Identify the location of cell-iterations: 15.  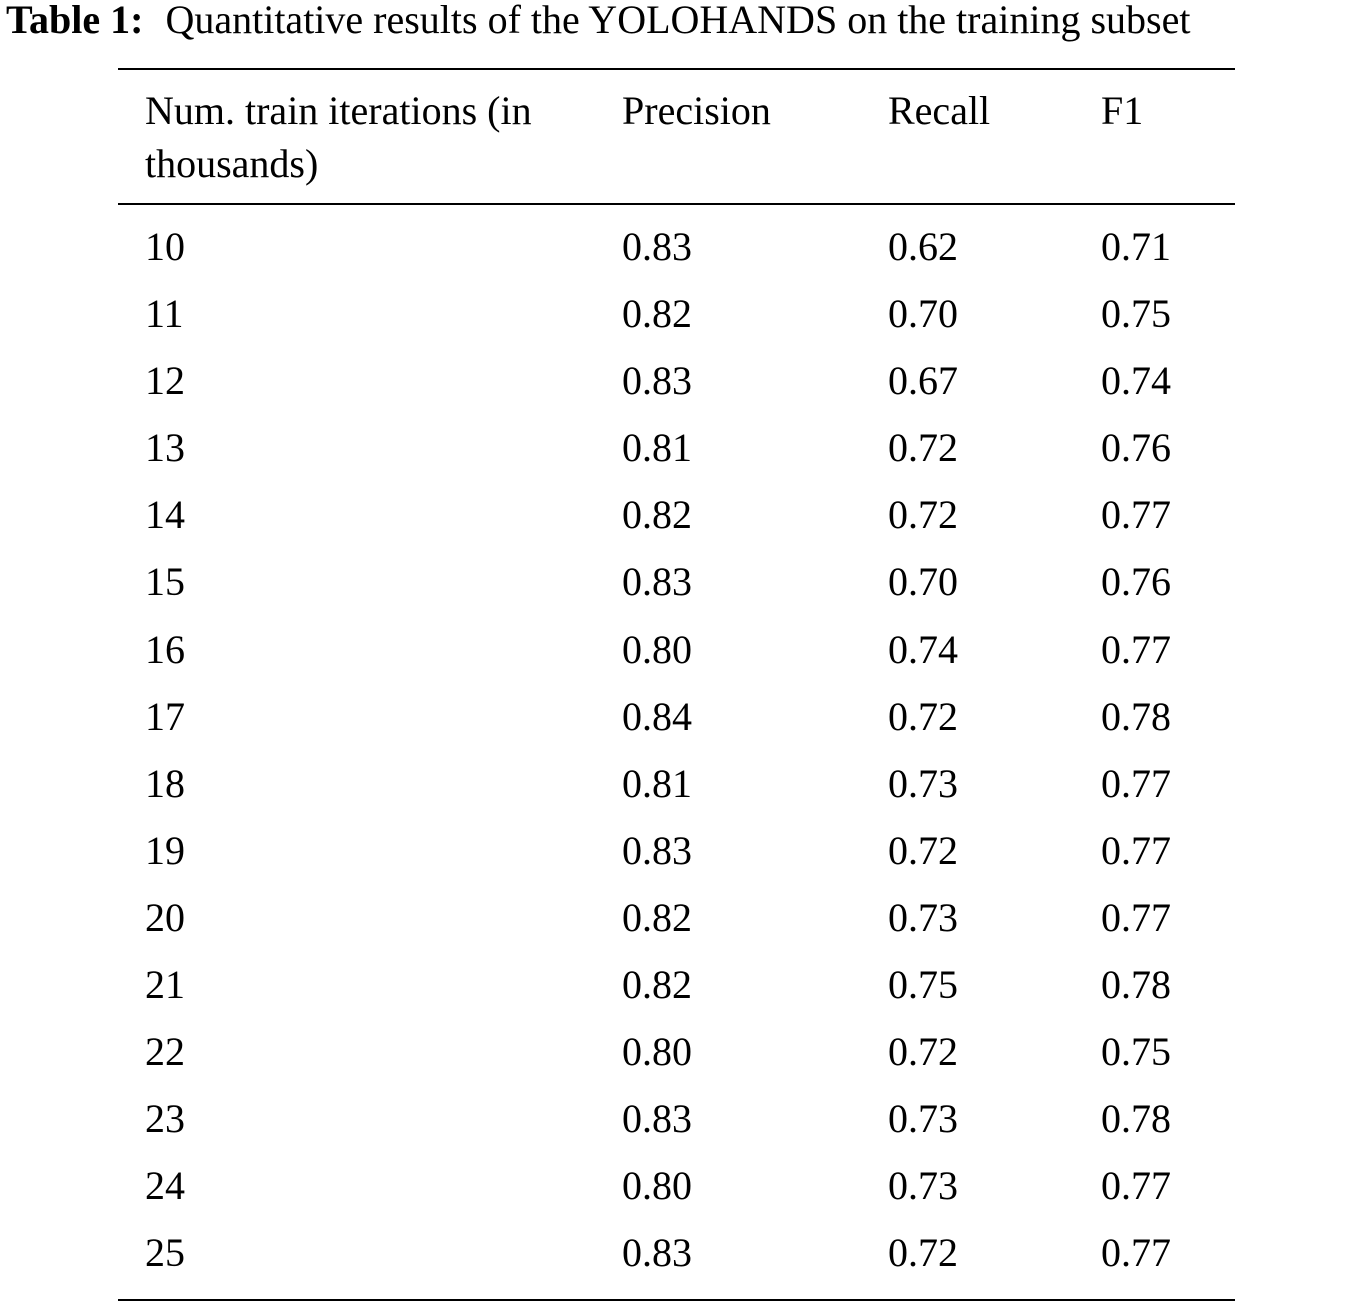
(165, 582).